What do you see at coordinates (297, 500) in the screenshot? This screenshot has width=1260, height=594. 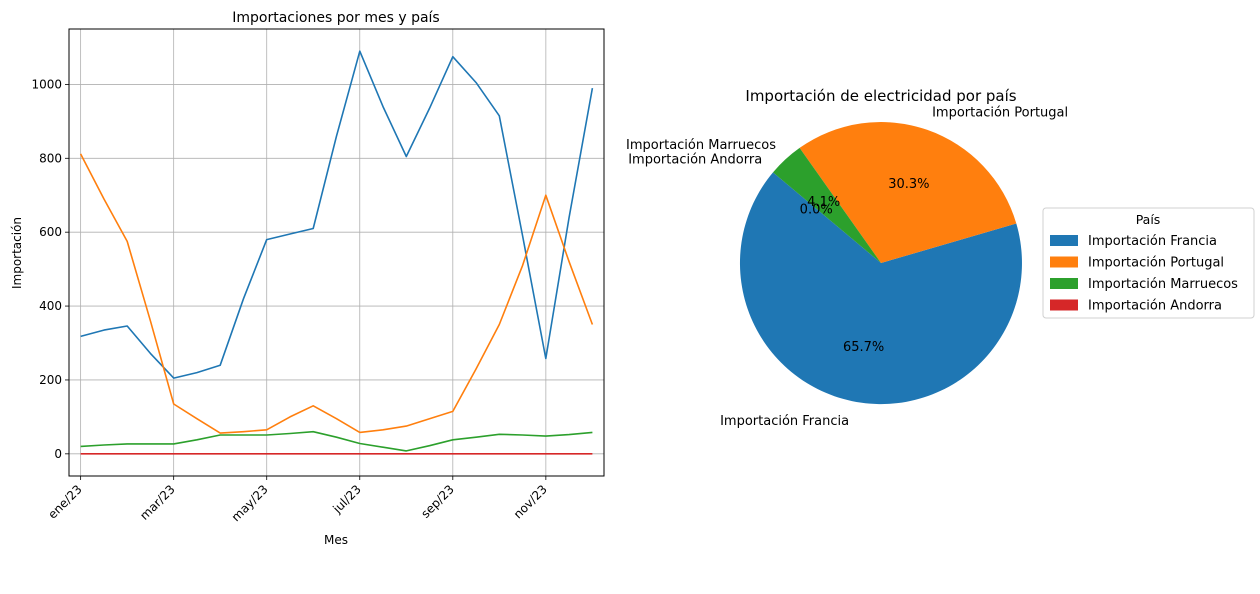 I see `line-chart-x-ticks: ene/23 mar/23 may/23 jul/23 sep/23 nov/23` at bounding box center [297, 500].